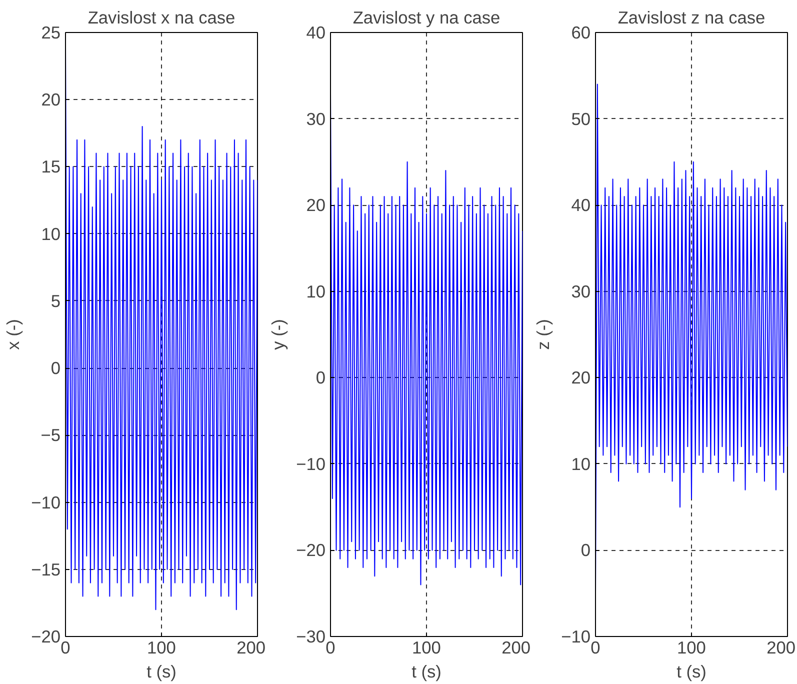 Image resolution: width=797 pixels, height=684 pixels. Describe the element at coordinates (55, 300) in the screenshot. I see `y-tick-label: 5` at that location.